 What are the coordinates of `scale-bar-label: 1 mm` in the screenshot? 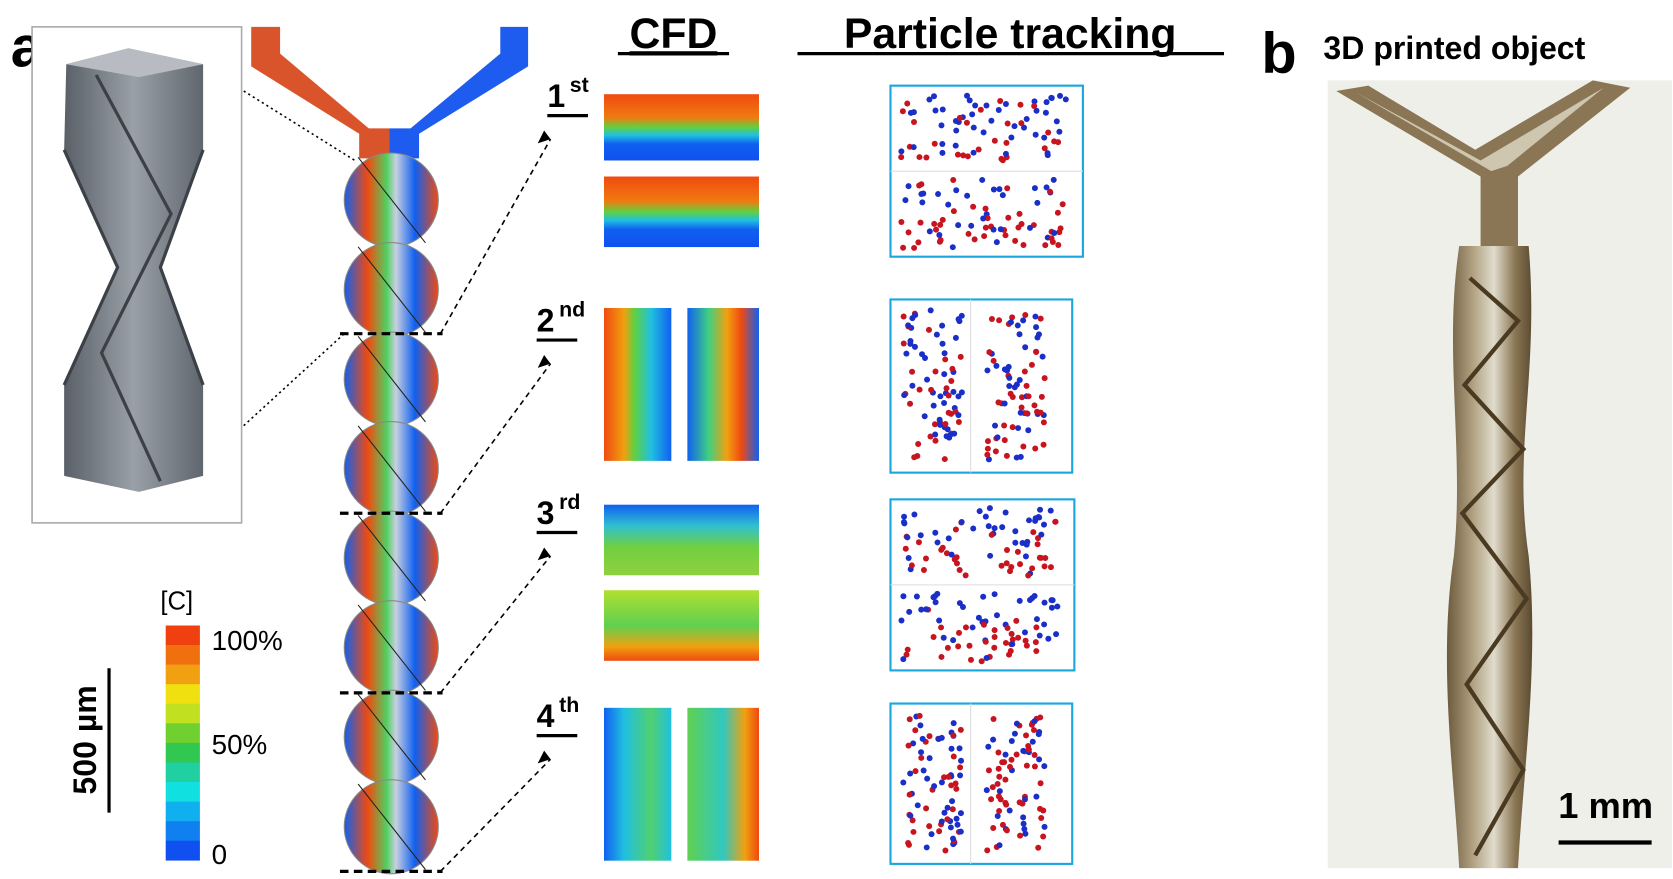 It's located at (1605, 805).